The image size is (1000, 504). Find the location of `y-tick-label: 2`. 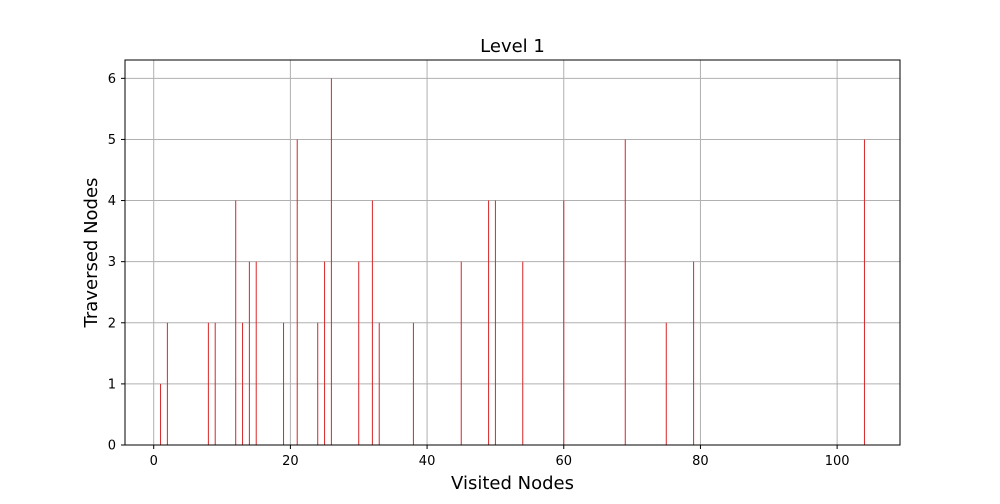

y-tick-label: 2 is located at coordinates (112, 323).